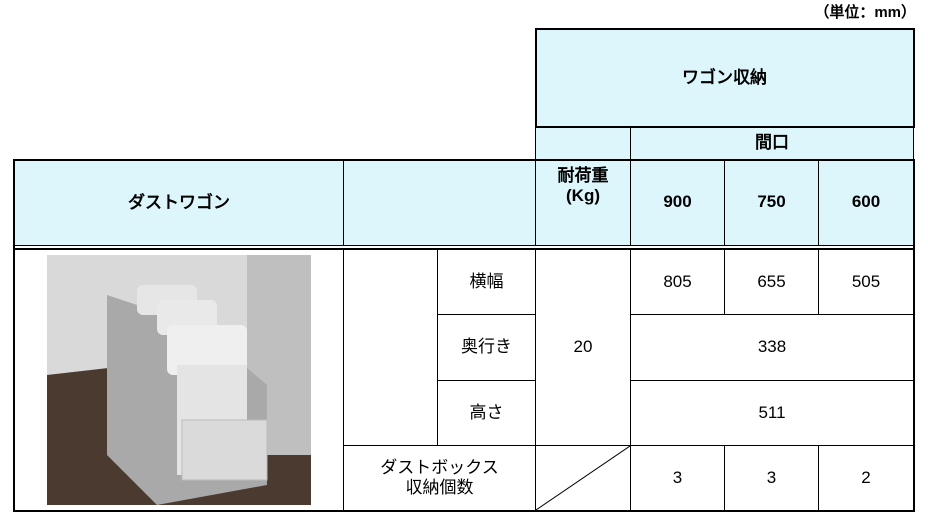  I want to click on row-label-text: 高さ, so click(486, 412).